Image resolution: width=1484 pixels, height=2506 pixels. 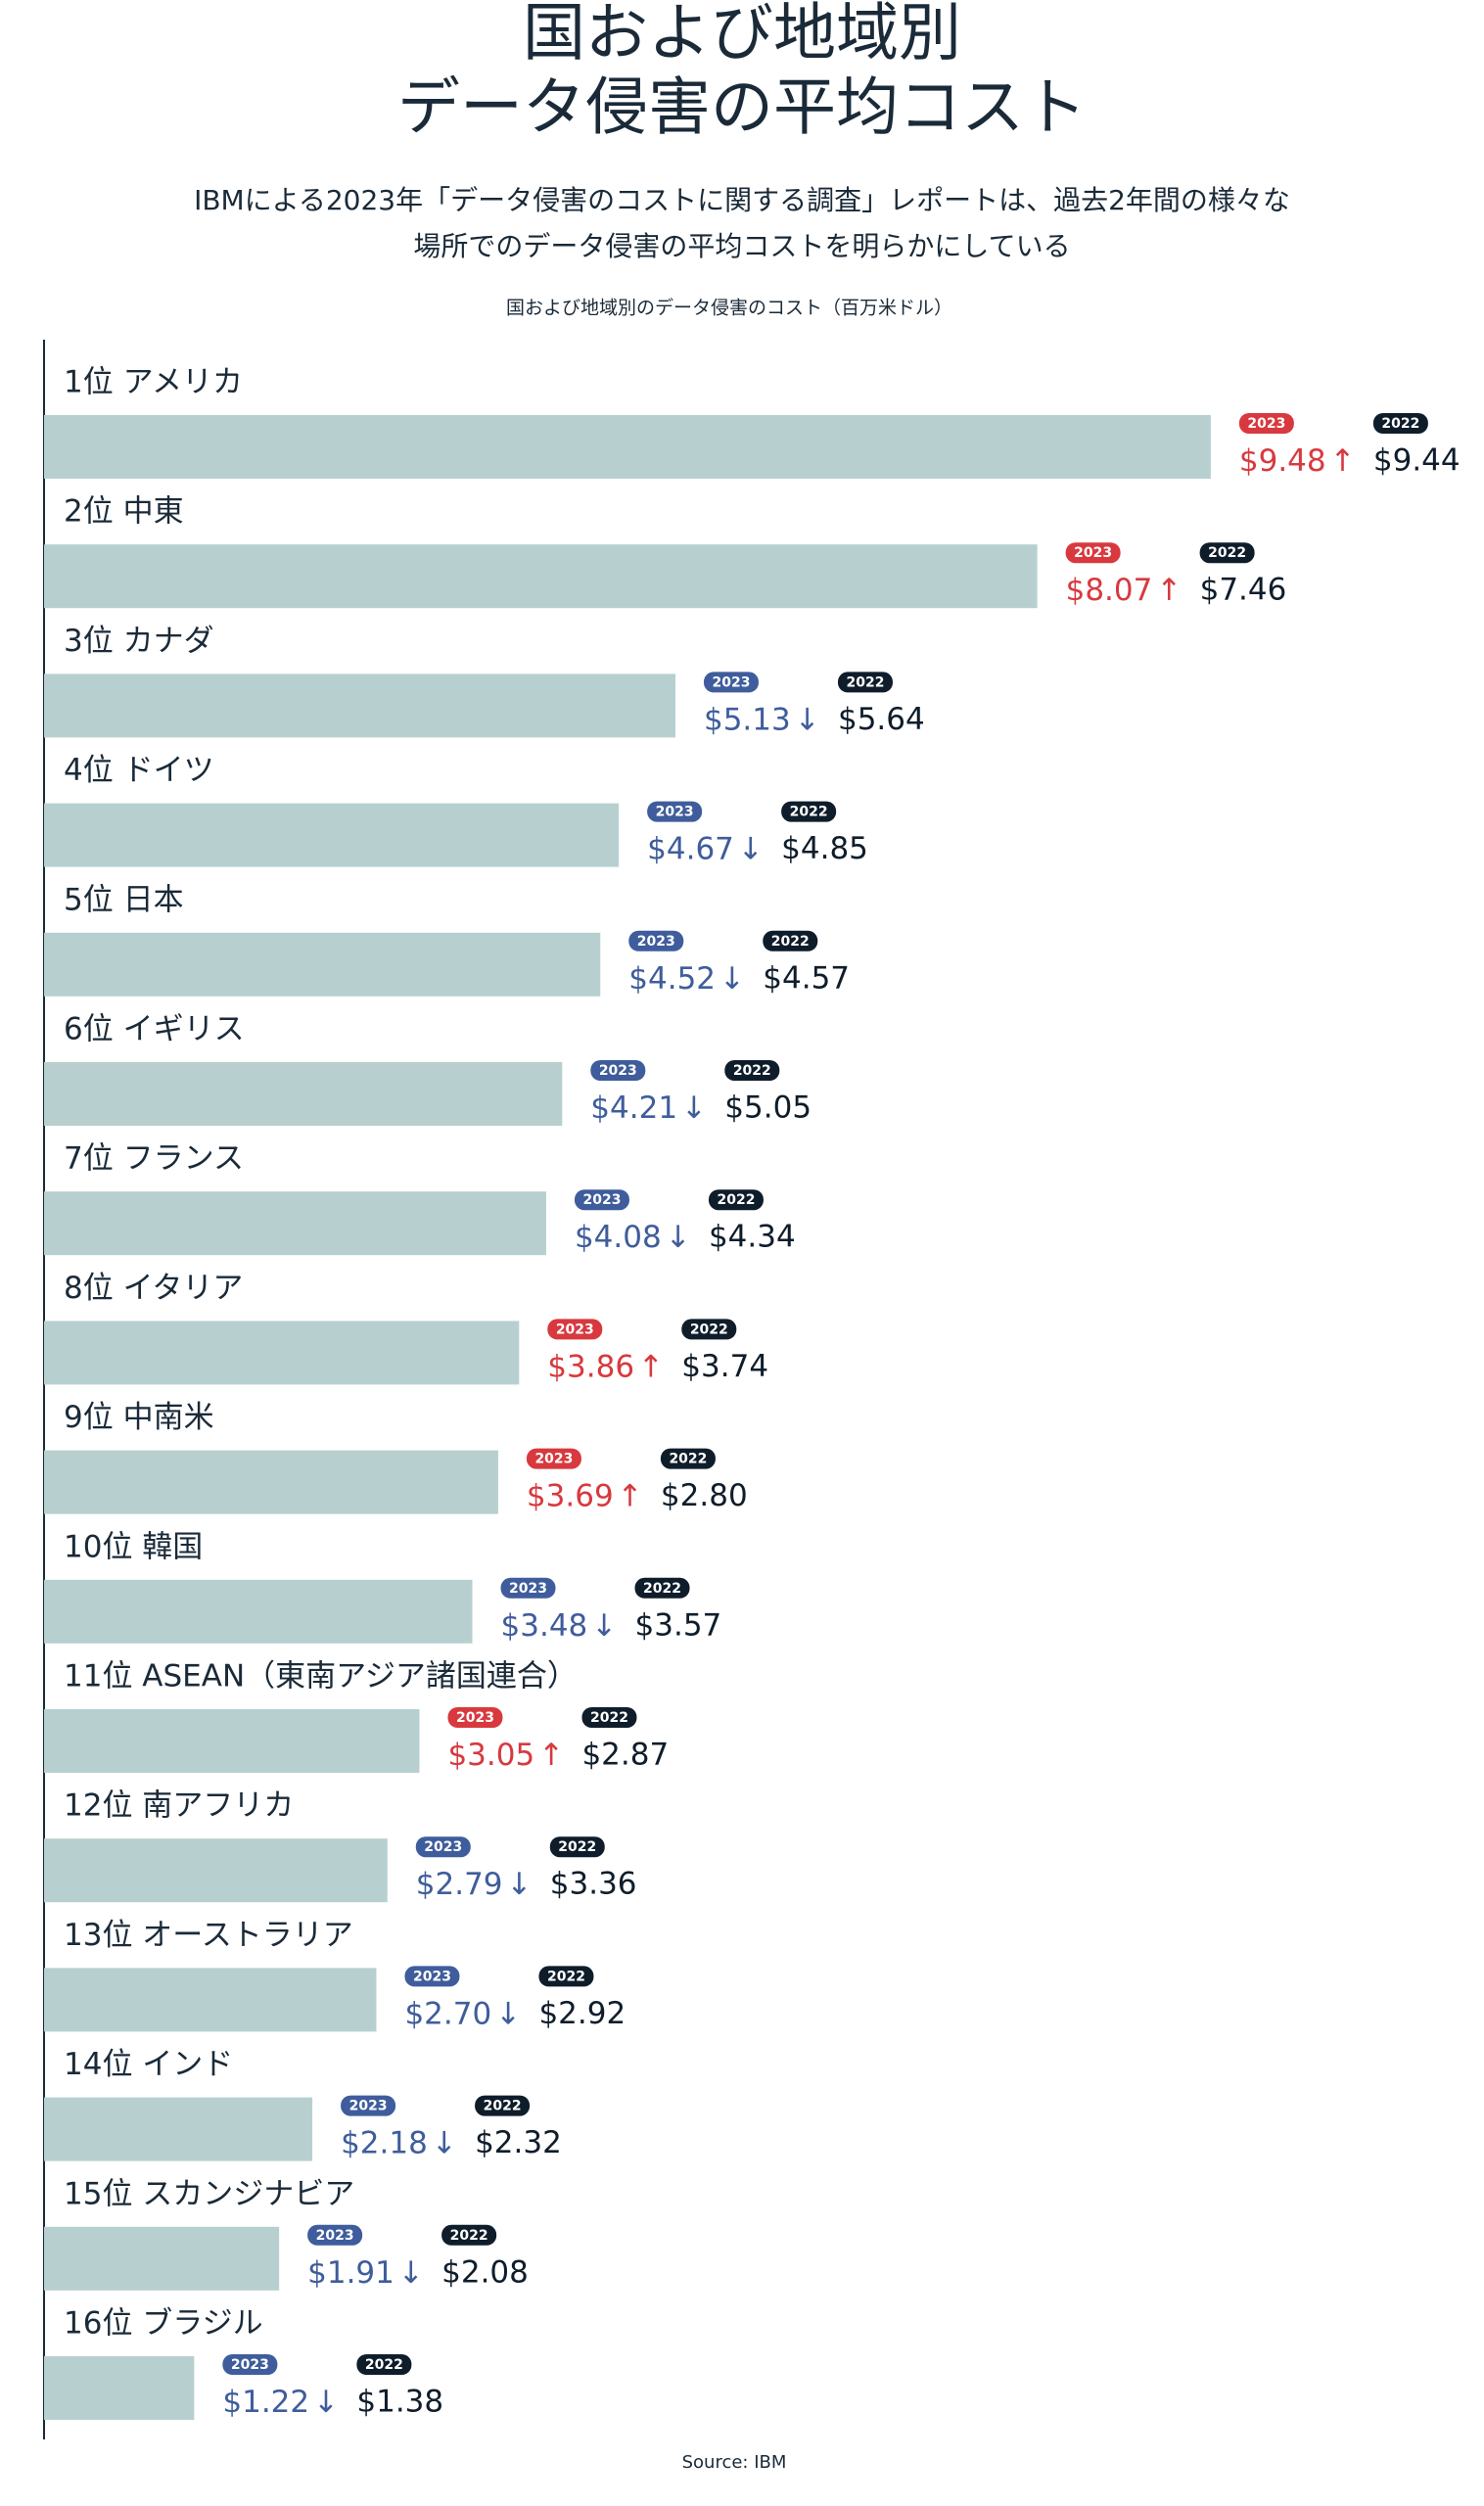 What do you see at coordinates (490, 1755) in the screenshot?
I see `value-text: $3.05` at bounding box center [490, 1755].